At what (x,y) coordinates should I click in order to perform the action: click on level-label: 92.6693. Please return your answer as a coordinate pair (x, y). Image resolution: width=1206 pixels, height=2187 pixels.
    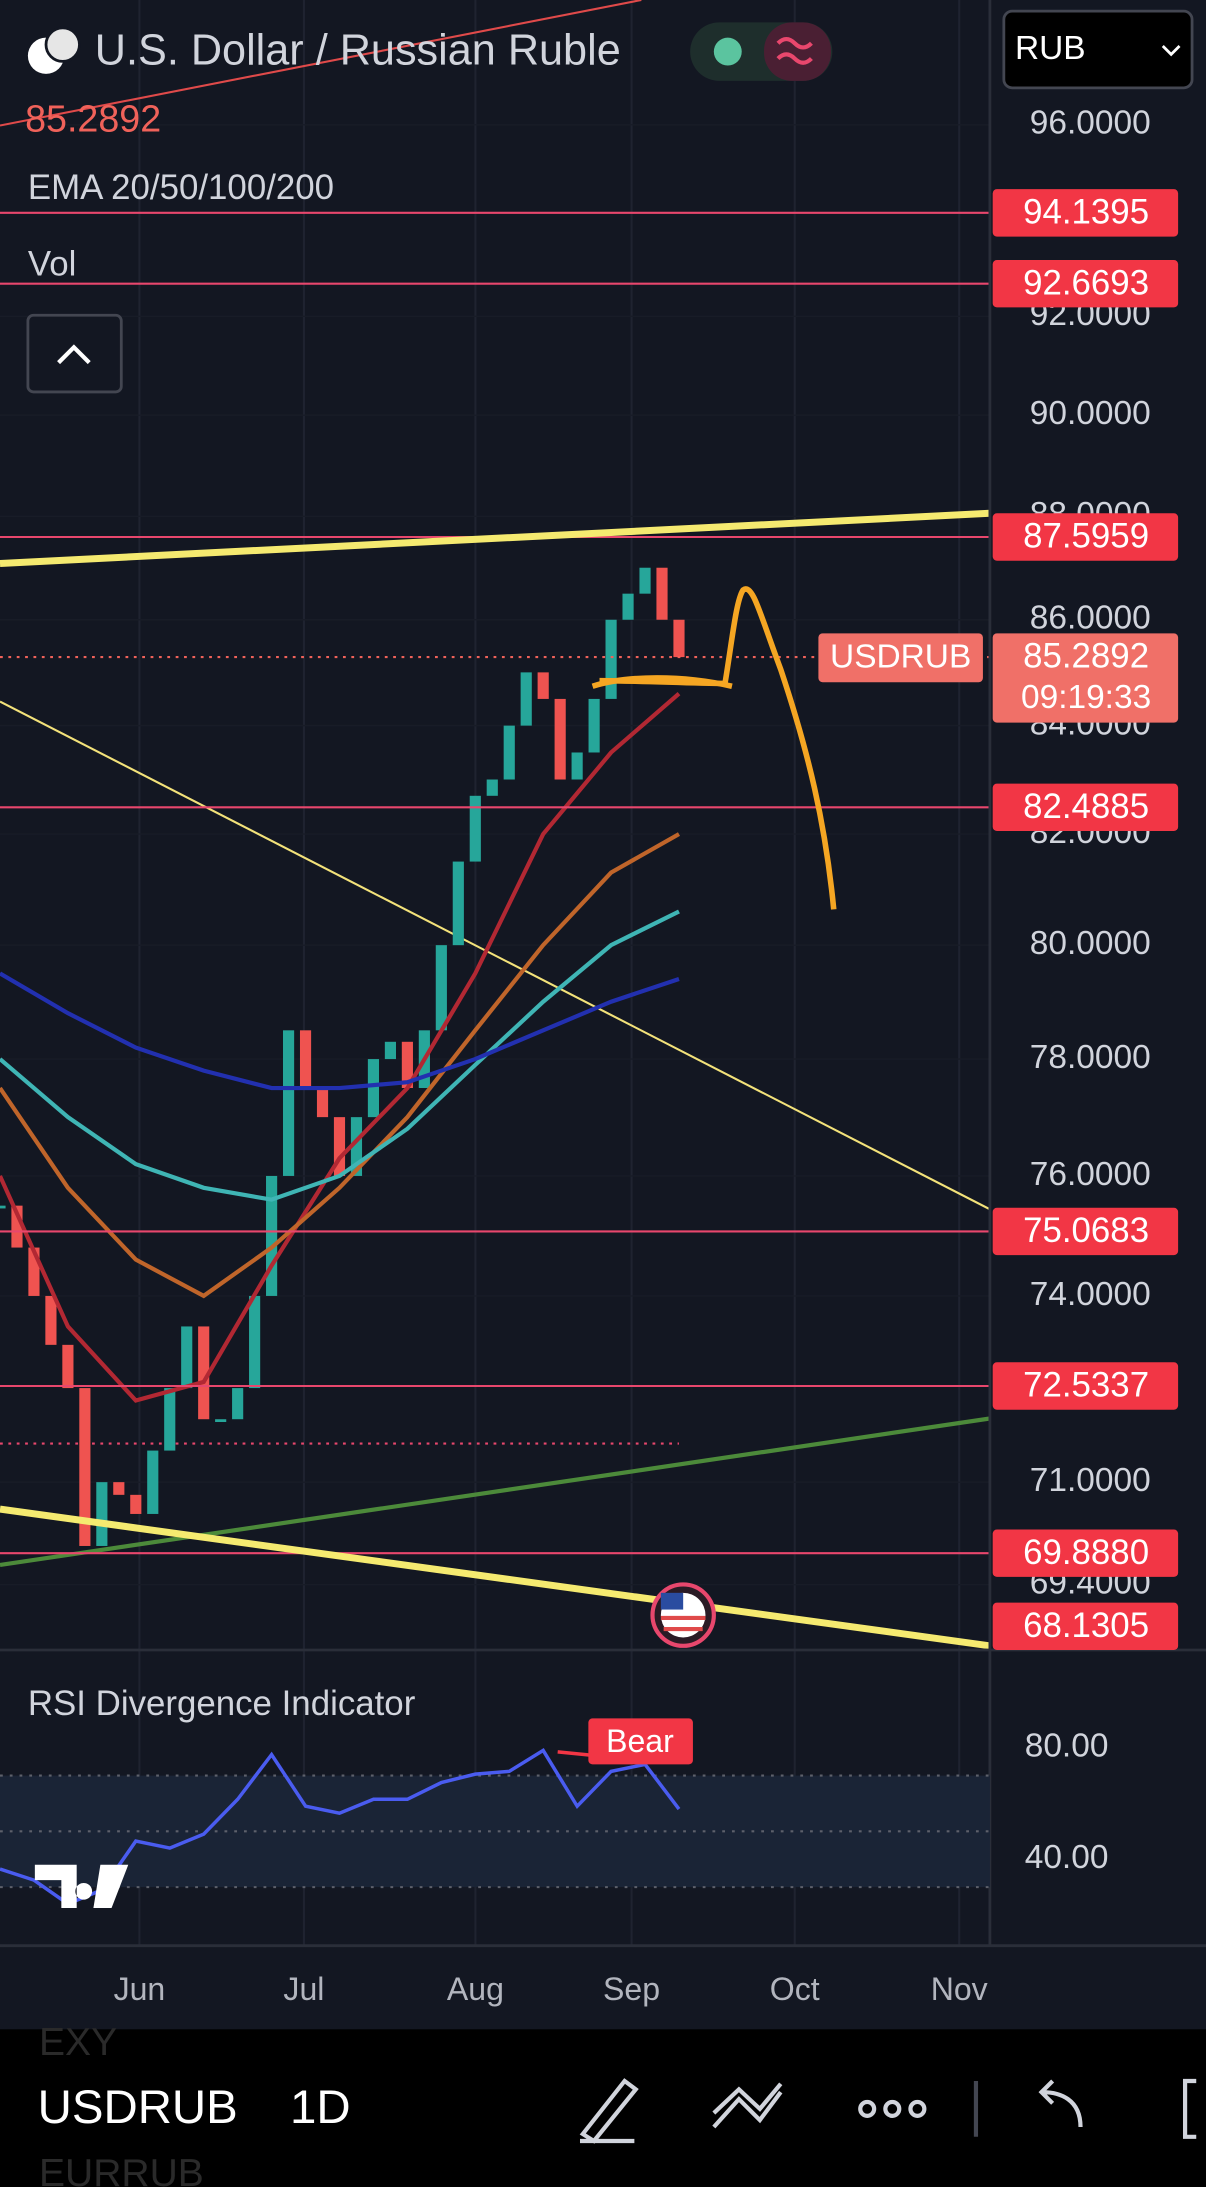
    Looking at the image, I should click on (1086, 282).